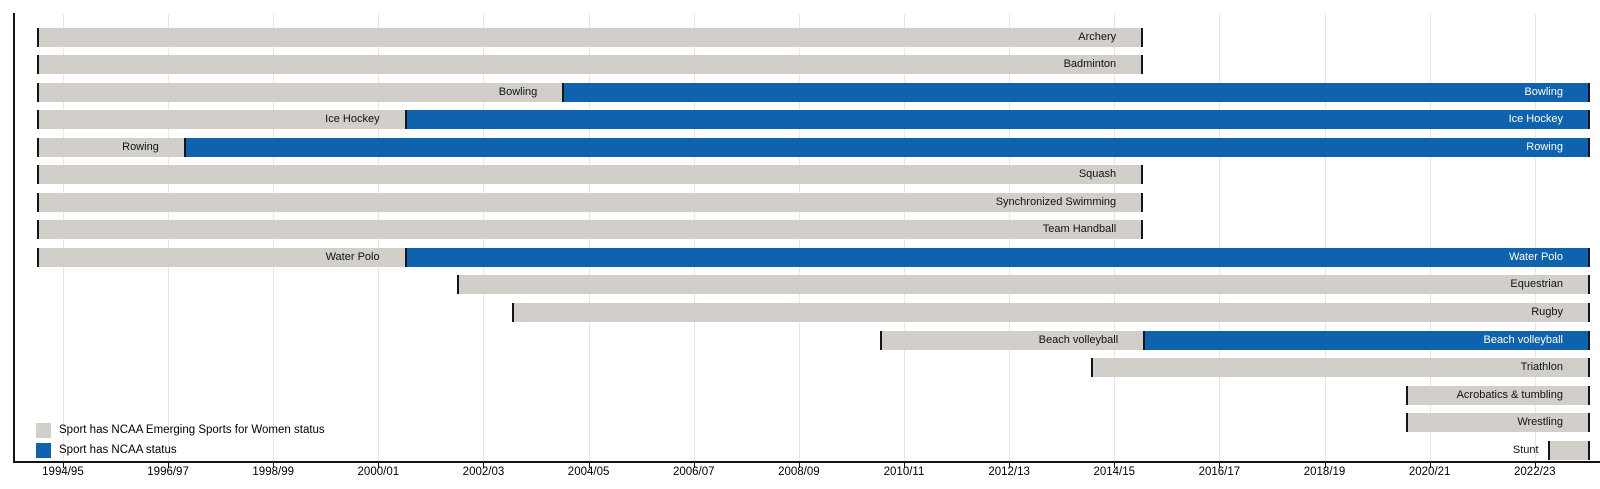 The height and width of the screenshot is (489, 1600). What do you see at coordinates (1366, 340) in the screenshot?
I see `bar-segment-ncaa: Beach volleyball` at bounding box center [1366, 340].